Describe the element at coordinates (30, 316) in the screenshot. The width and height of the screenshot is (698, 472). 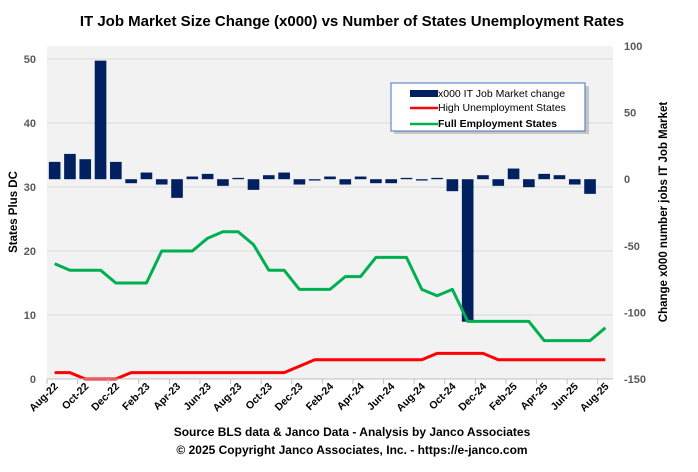
I see `left-tick-label: 10` at that location.